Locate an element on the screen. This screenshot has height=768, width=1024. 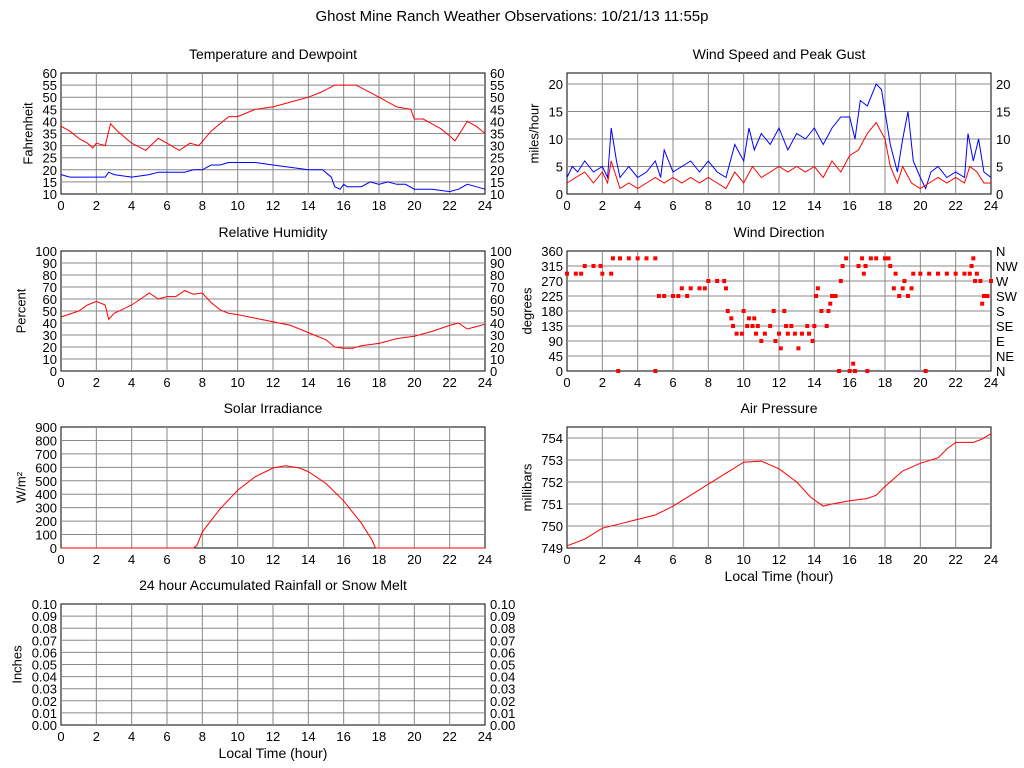
y-right-tick-label: 40 is located at coordinates (497, 323).